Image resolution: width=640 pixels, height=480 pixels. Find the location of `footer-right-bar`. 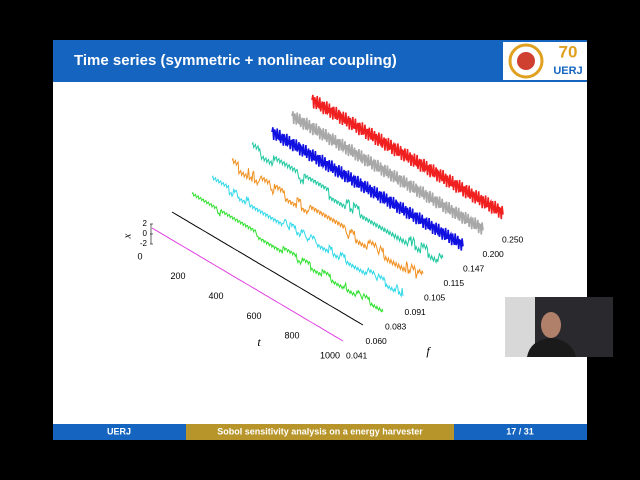

footer-right-bar is located at coordinates (520, 432).